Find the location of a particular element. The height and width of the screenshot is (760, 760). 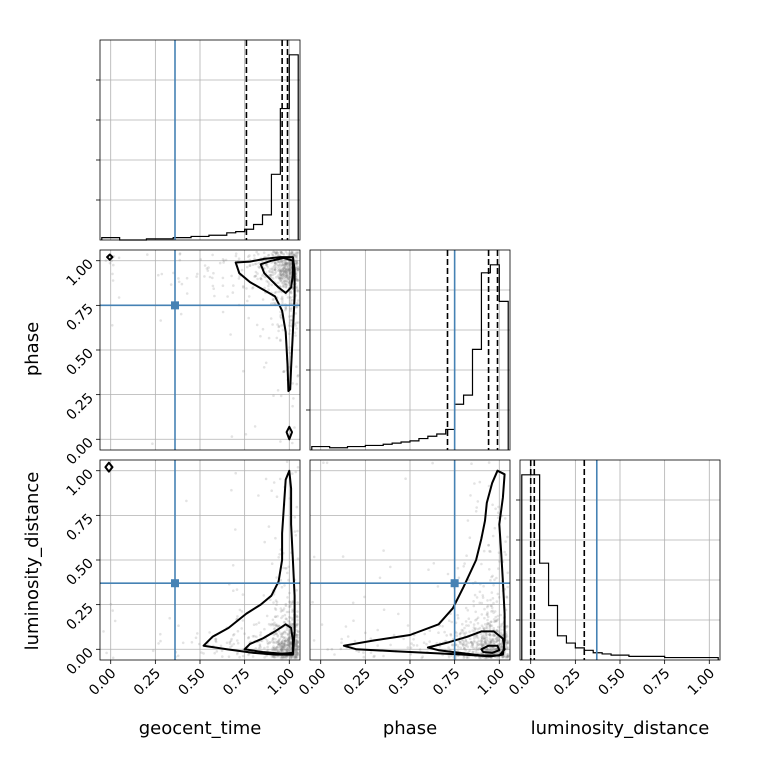

ytick-label-phase-2: 0.50 is located at coordinates (79, 362).